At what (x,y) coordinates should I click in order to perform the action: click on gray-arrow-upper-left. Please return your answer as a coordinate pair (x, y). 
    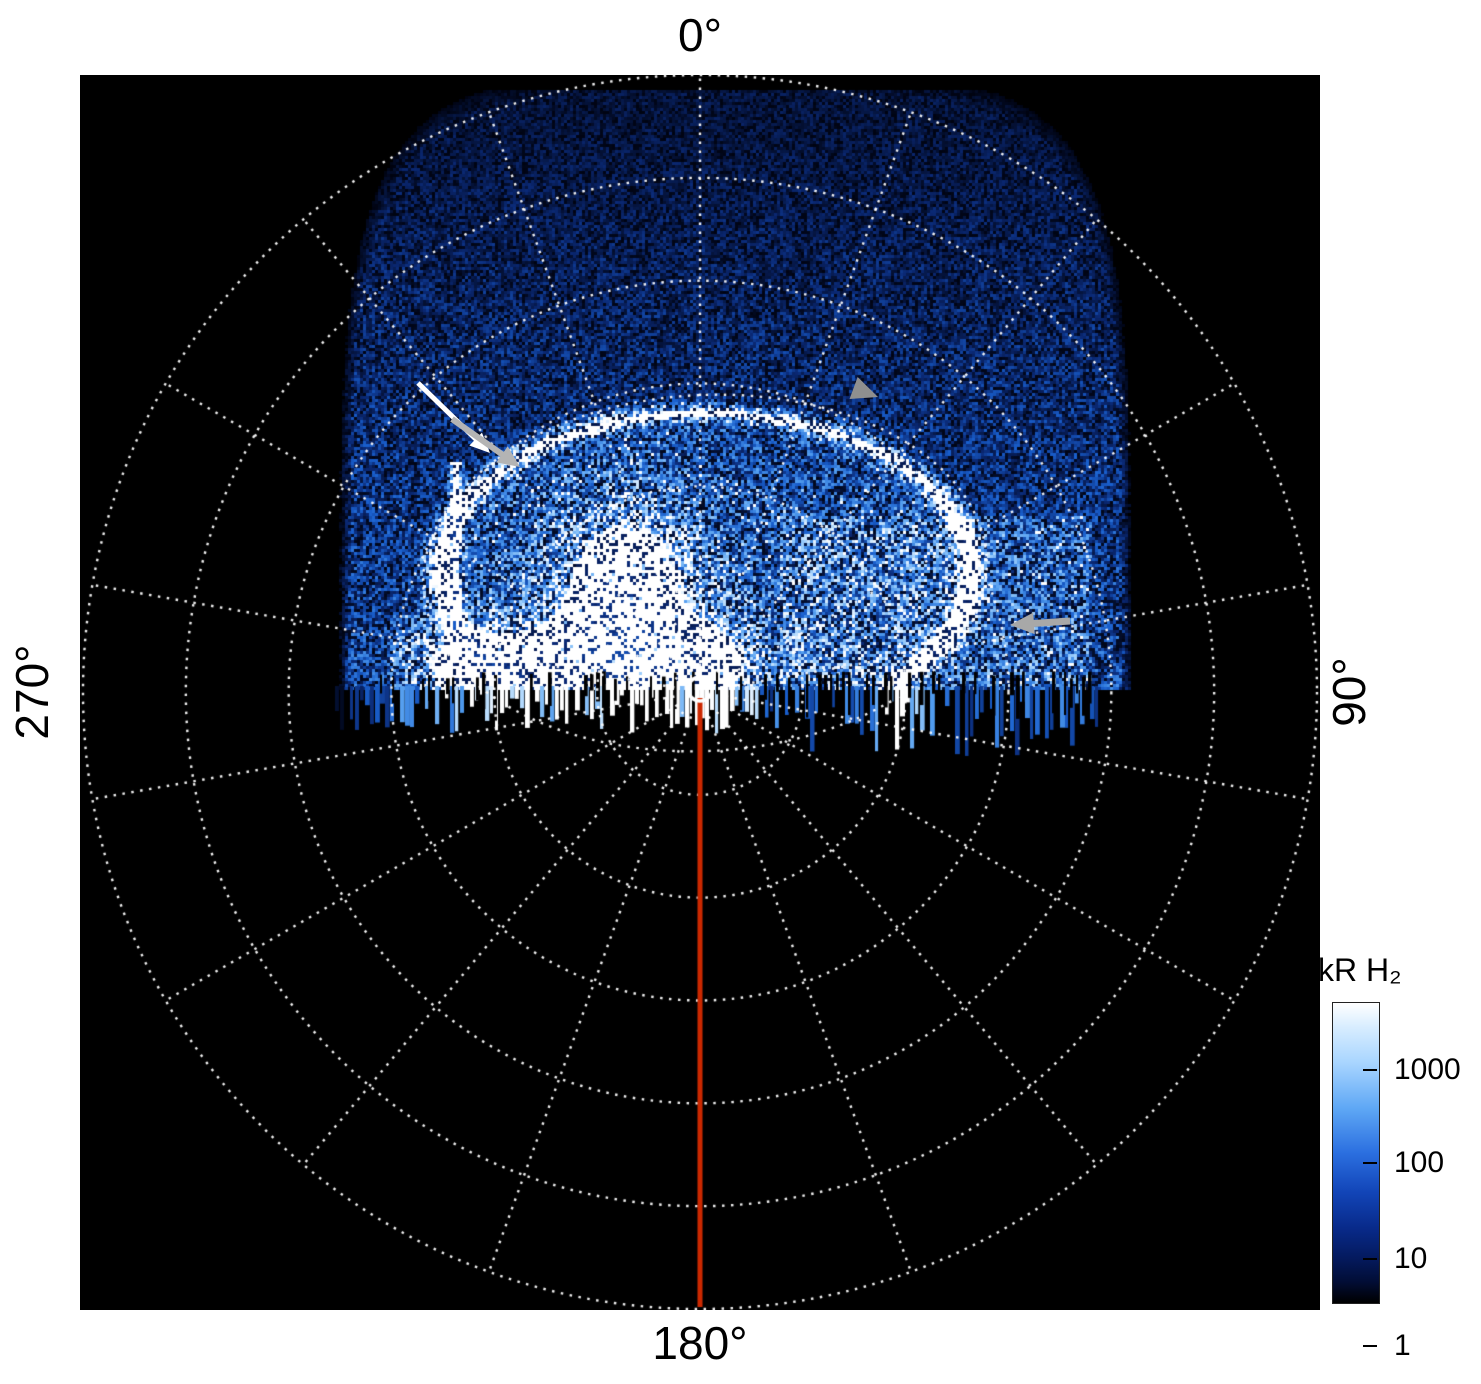
    Looking at the image, I should click on (508, 456).